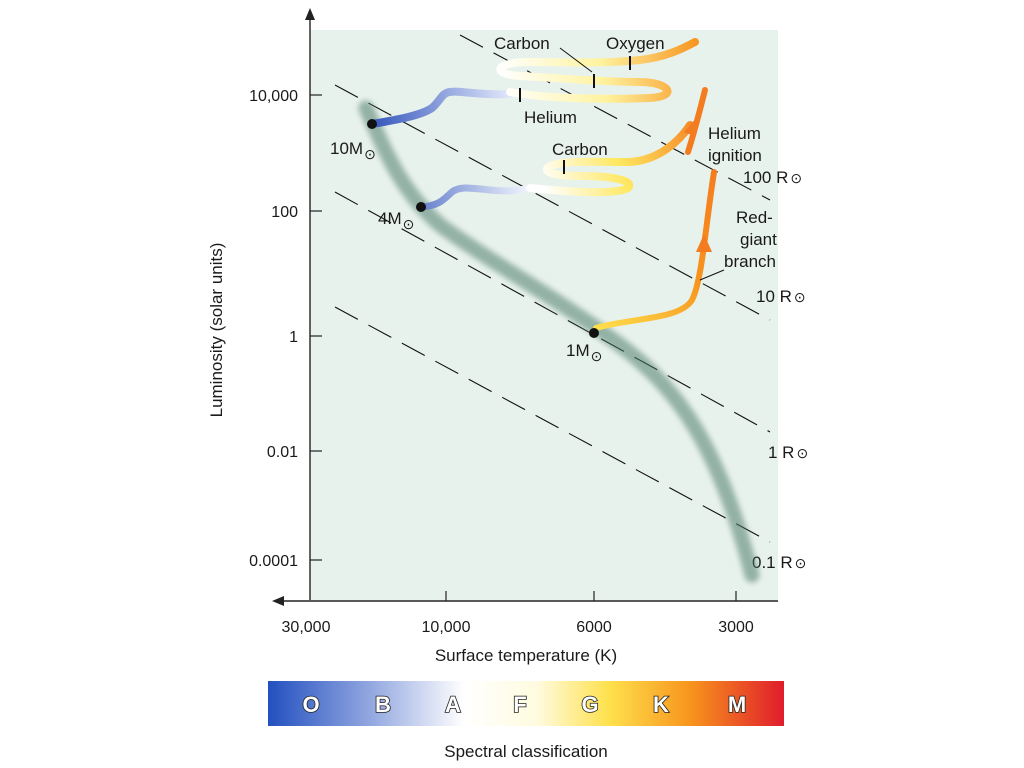 The width and height of the screenshot is (1024, 768). I want to click on annotation-helium-ignition: Helium ignition, so click(735, 144).